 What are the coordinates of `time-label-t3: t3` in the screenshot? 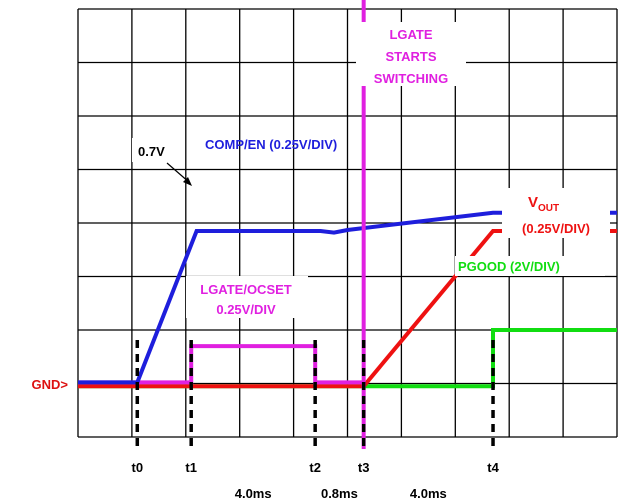 It's located at (364, 467).